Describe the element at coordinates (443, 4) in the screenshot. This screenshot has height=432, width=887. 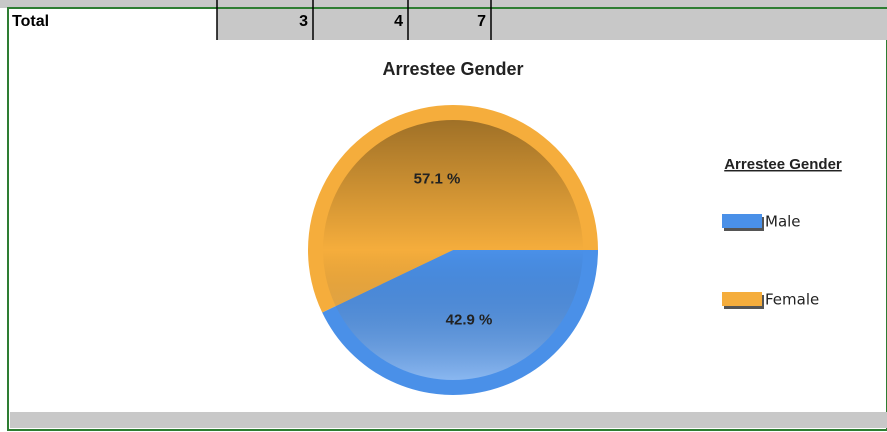
I see `header-strip` at that location.